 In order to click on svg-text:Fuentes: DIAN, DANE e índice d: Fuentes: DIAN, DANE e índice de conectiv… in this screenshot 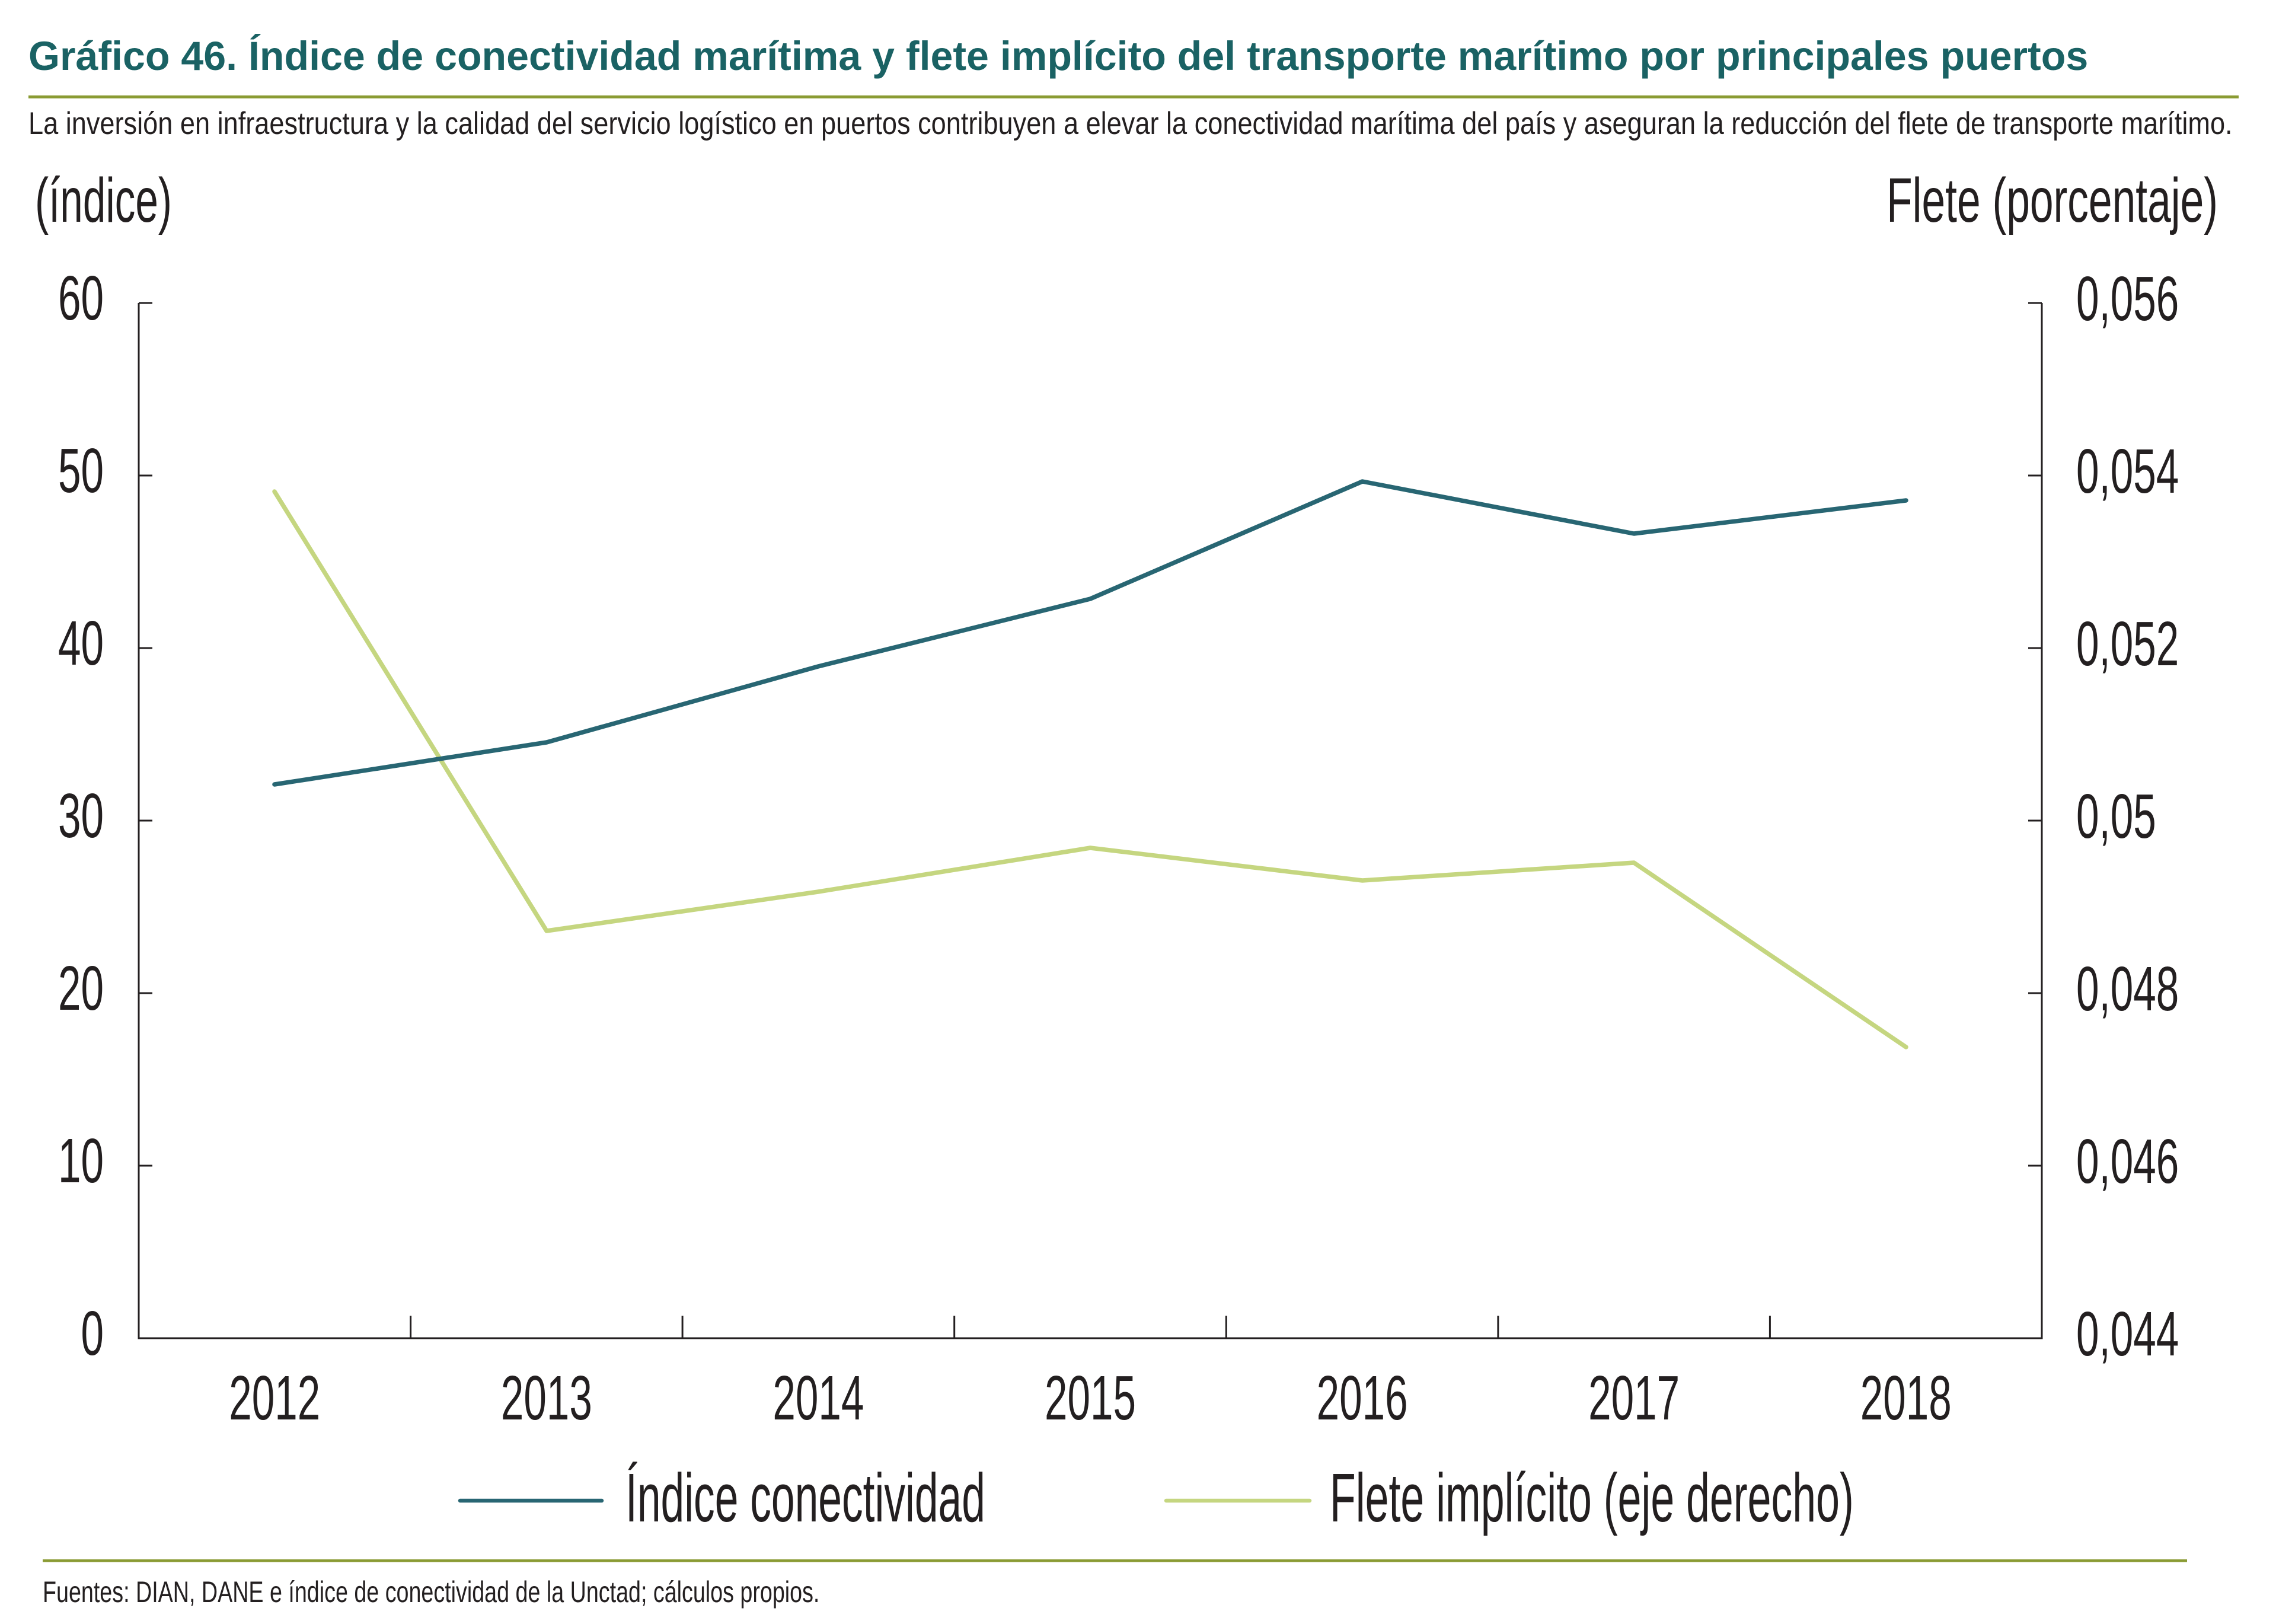, I will do `click(431, 1592)`.